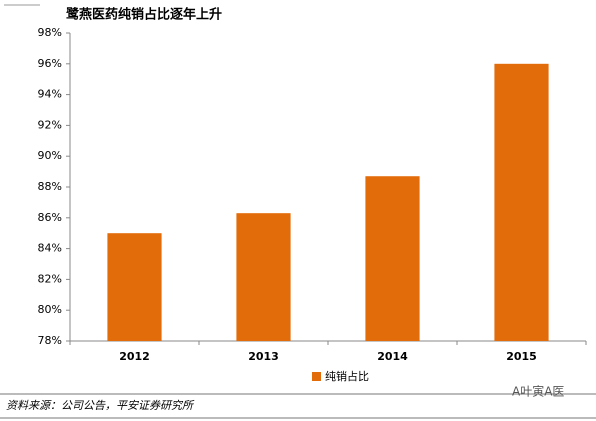 The height and width of the screenshot is (421, 596). I want to click on y-tick-label: 80%, so click(50, 309).